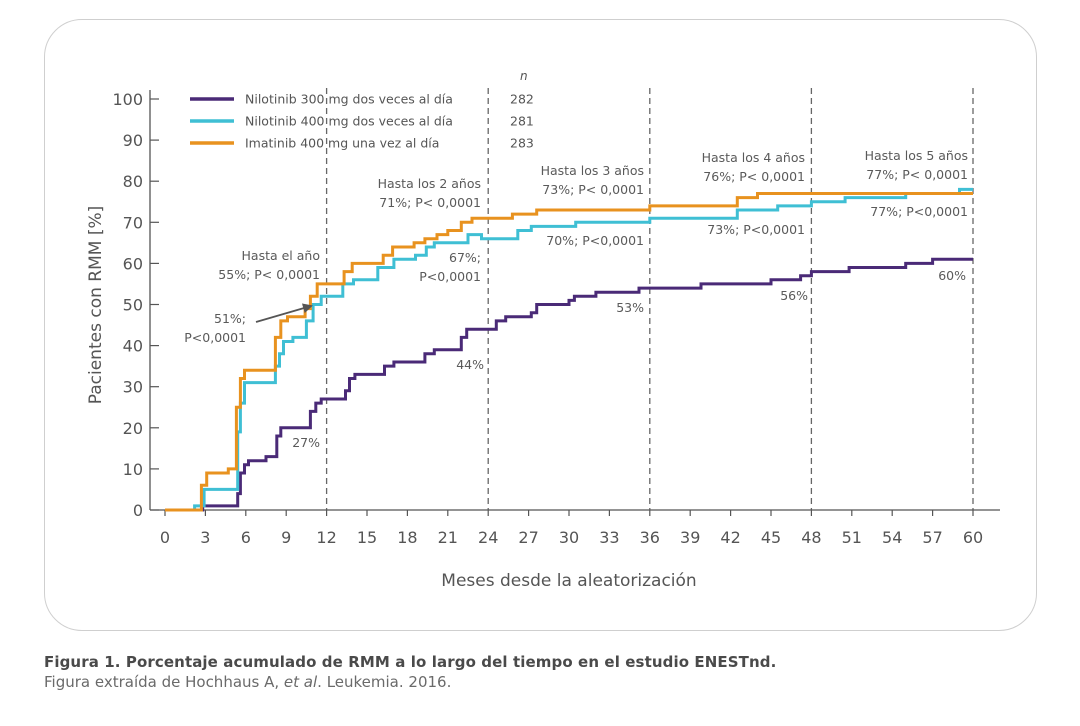 The image size is (1080, 726). Describe the element at coordinates (246, 537) in the screenshot. I see `x-tick-label-6: 6` at that location.